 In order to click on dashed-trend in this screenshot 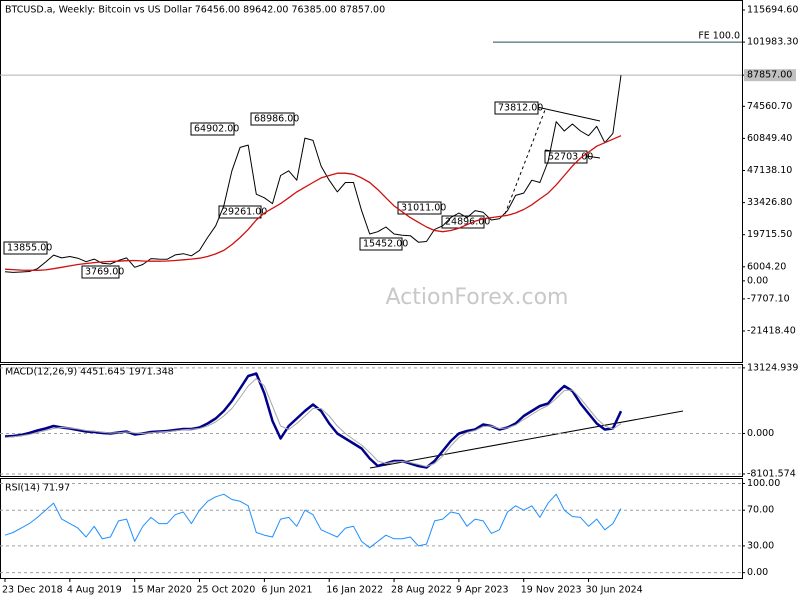, I will do `click(525, 162)`.